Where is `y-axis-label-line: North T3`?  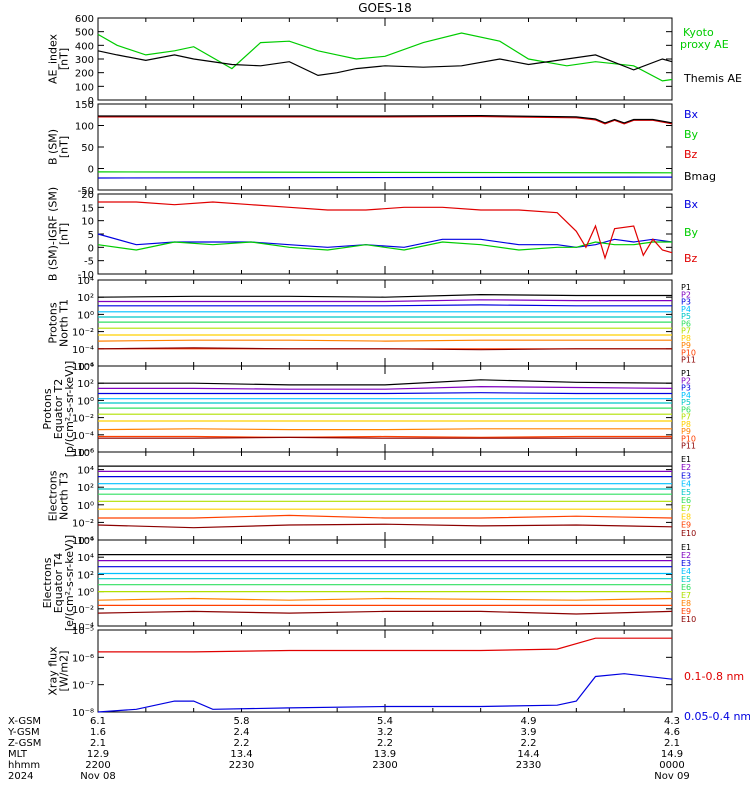
y-axis-label-line: North T3 is located at coordinates (64, 496).